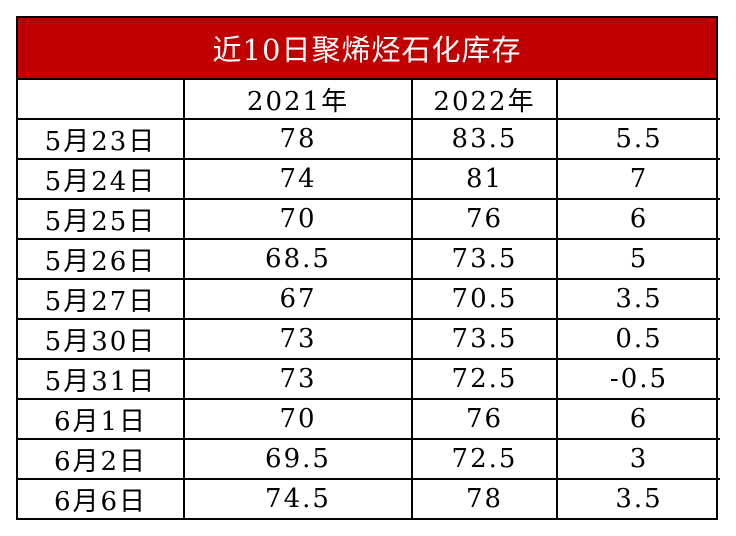  I want to click on date-cell: 5月31日, so click(101, 379).